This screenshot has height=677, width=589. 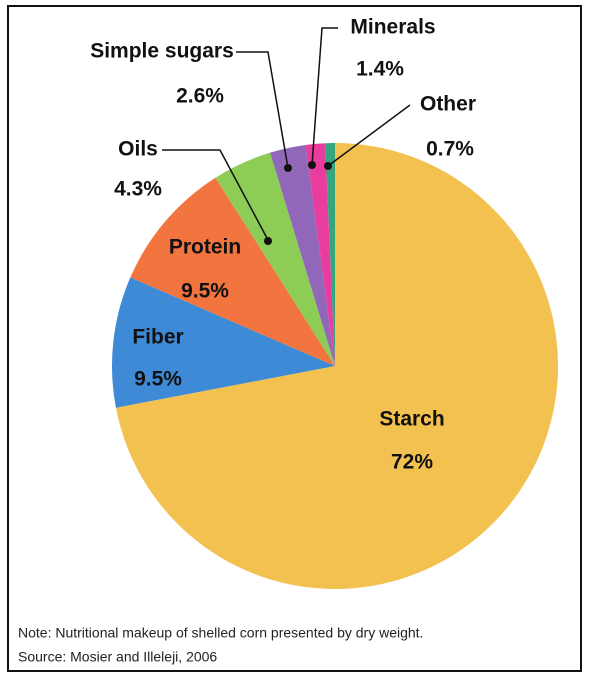 What do you see at coordinates (298, 203) in the screenshot?
I see `leader-dots` at bounding box center [298, 203].